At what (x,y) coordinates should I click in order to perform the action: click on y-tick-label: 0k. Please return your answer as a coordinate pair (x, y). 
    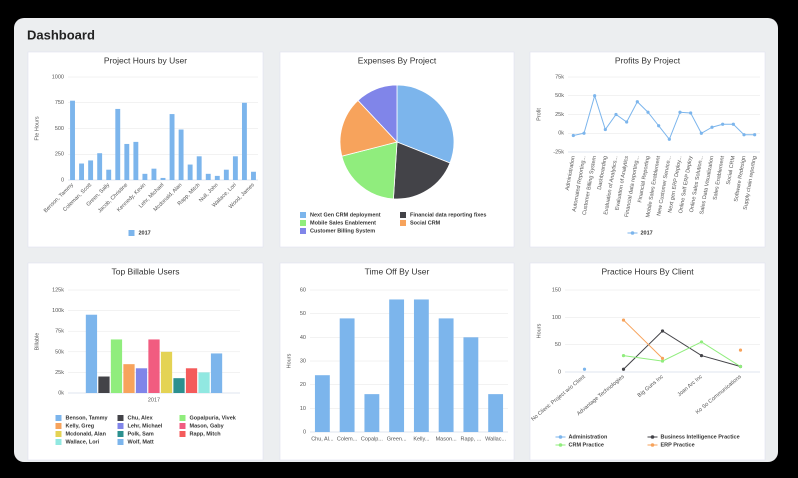
    Looking at the image, I should click on (61, 393).